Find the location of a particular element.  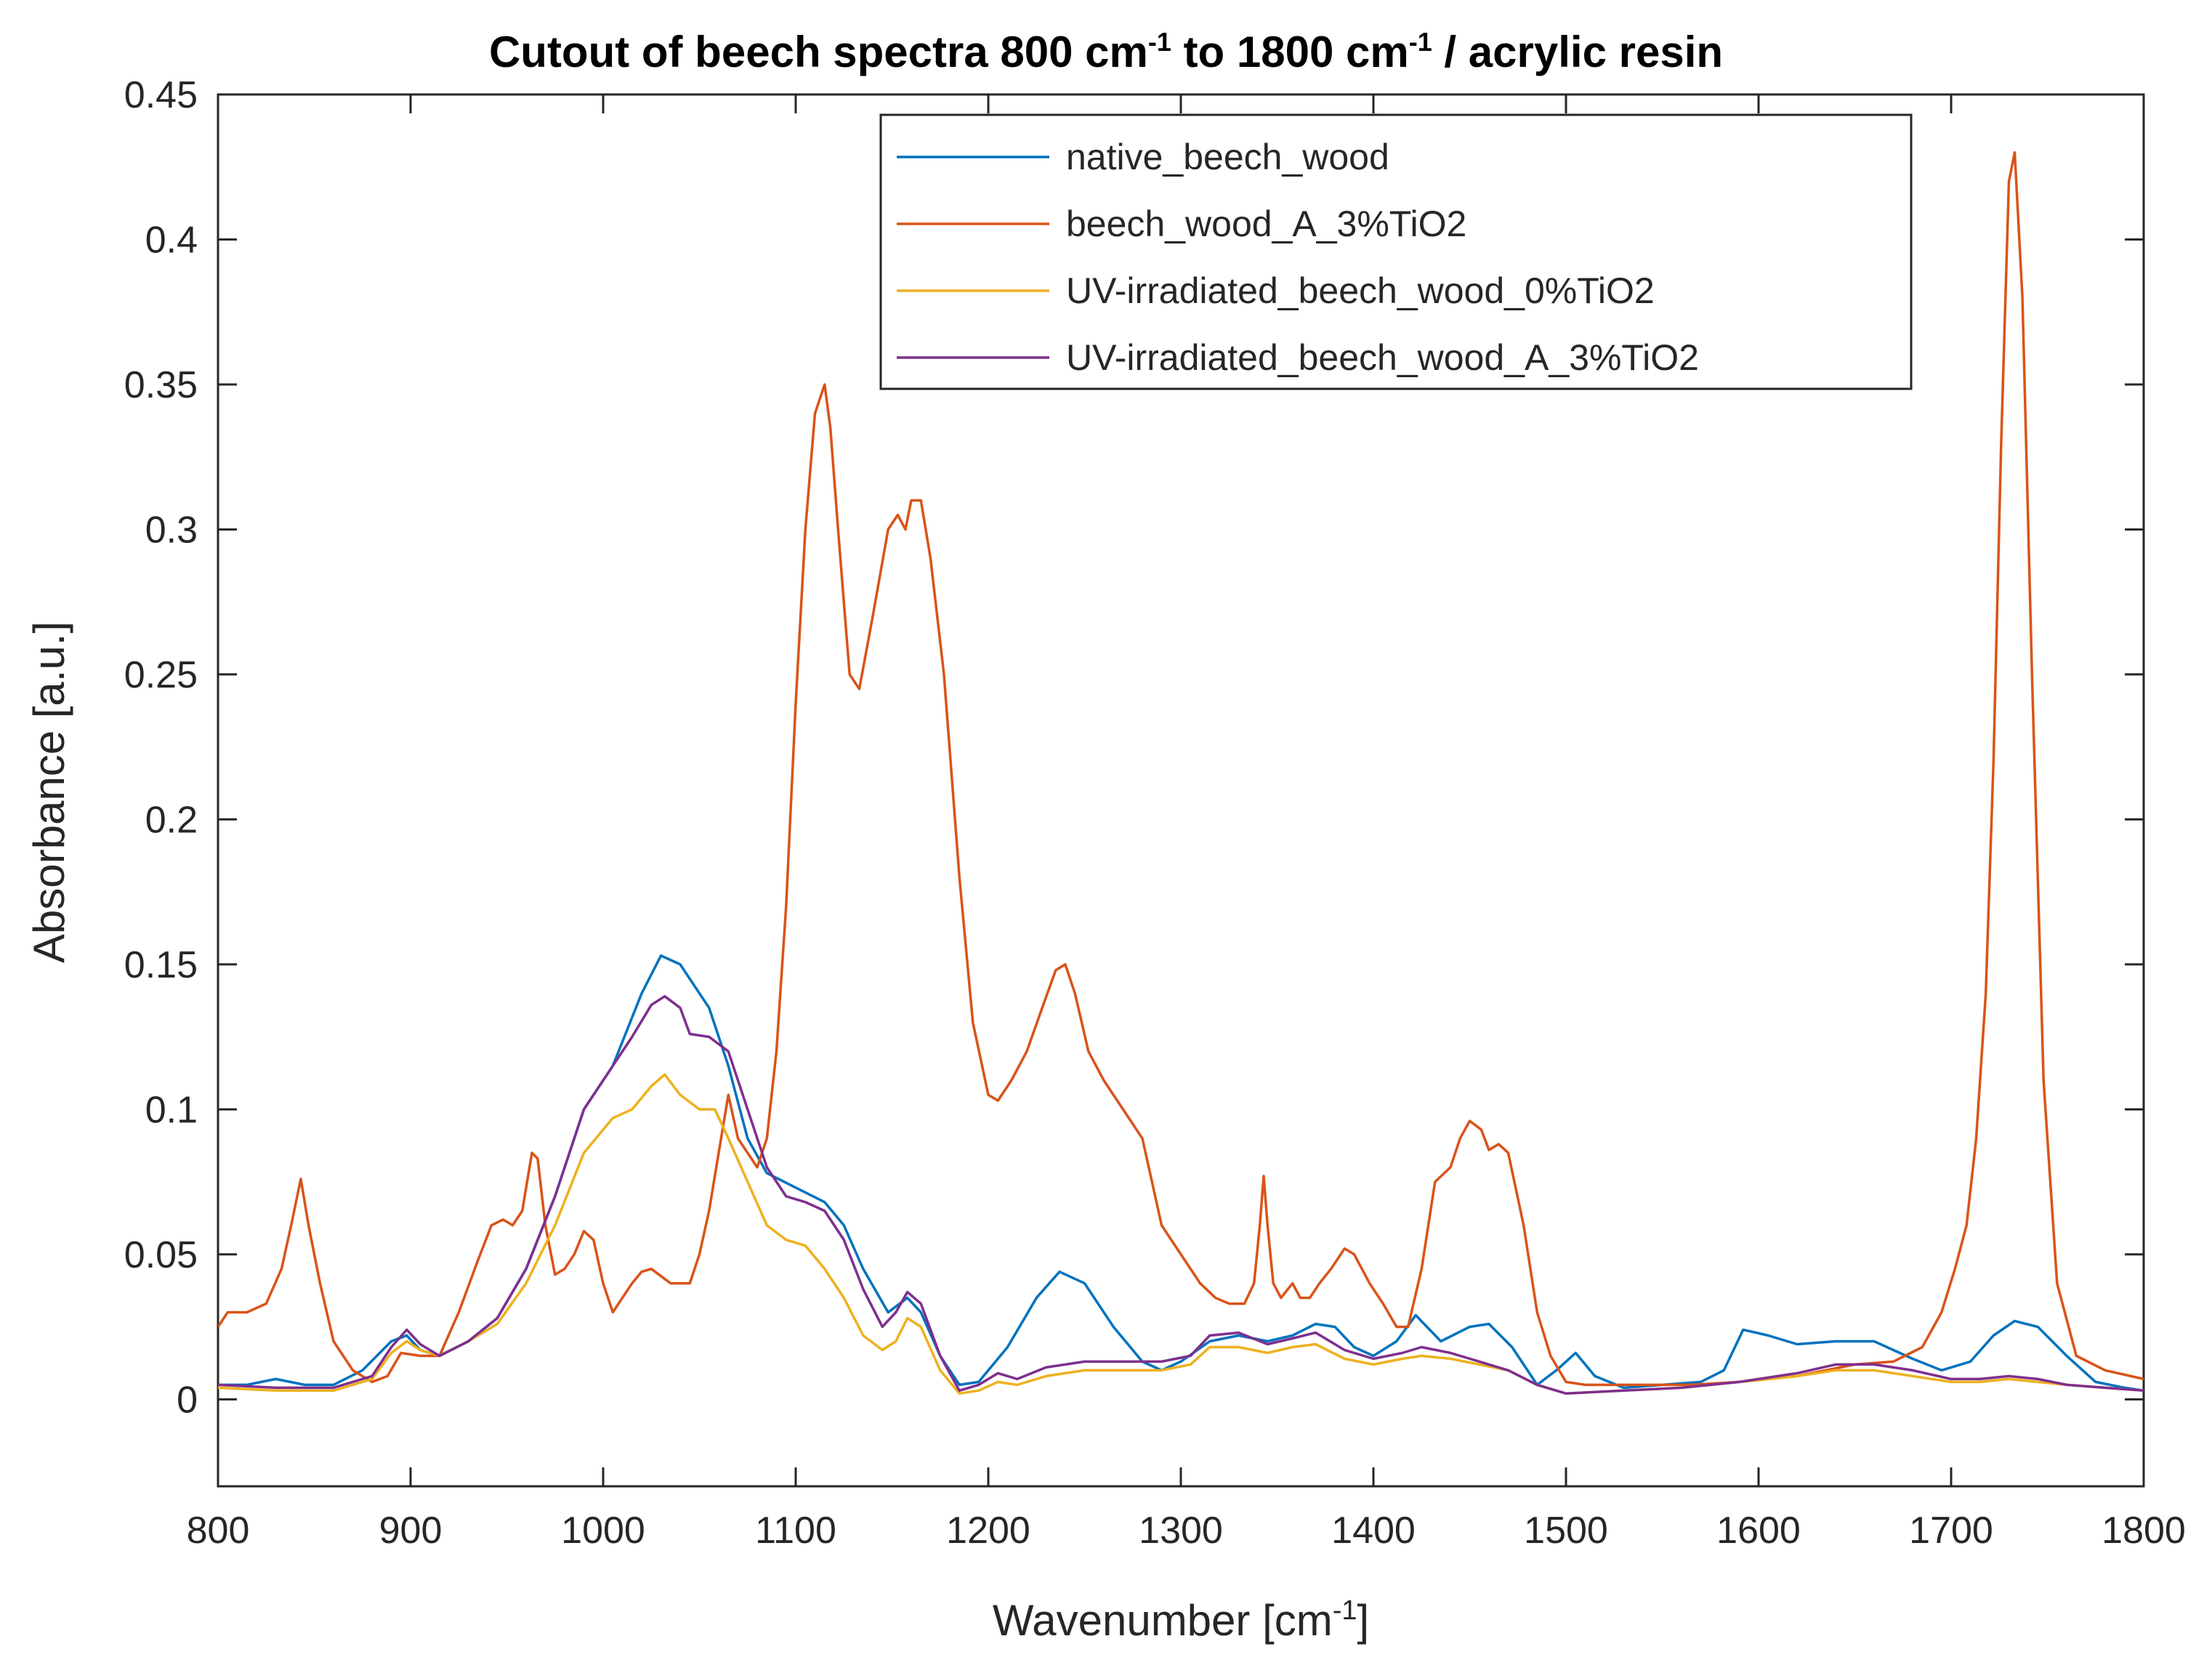

y-tick-label: 0.25 is located at coordinates (161, 675).